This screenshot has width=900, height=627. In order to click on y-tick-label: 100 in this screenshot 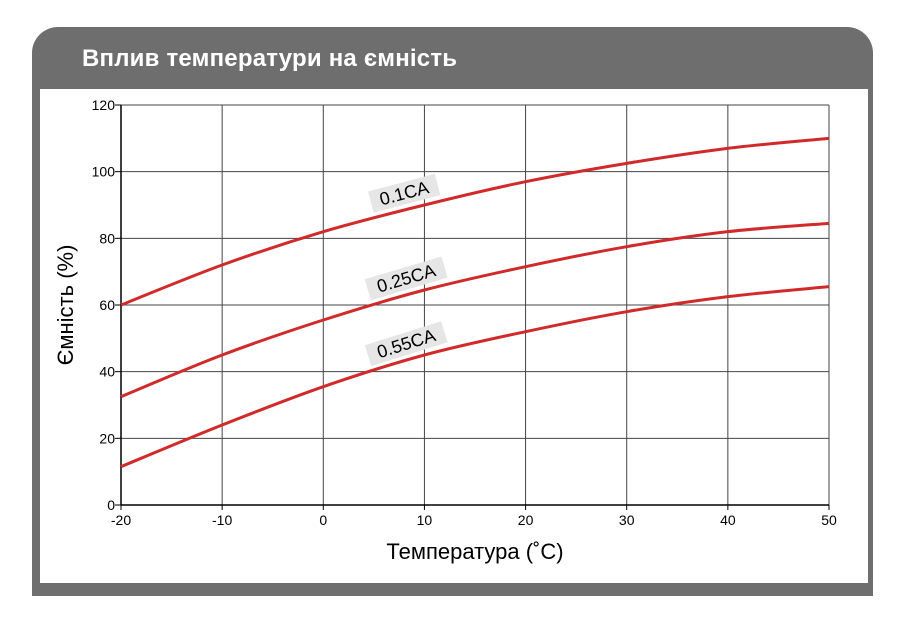, I will do `click(104, 172)`.